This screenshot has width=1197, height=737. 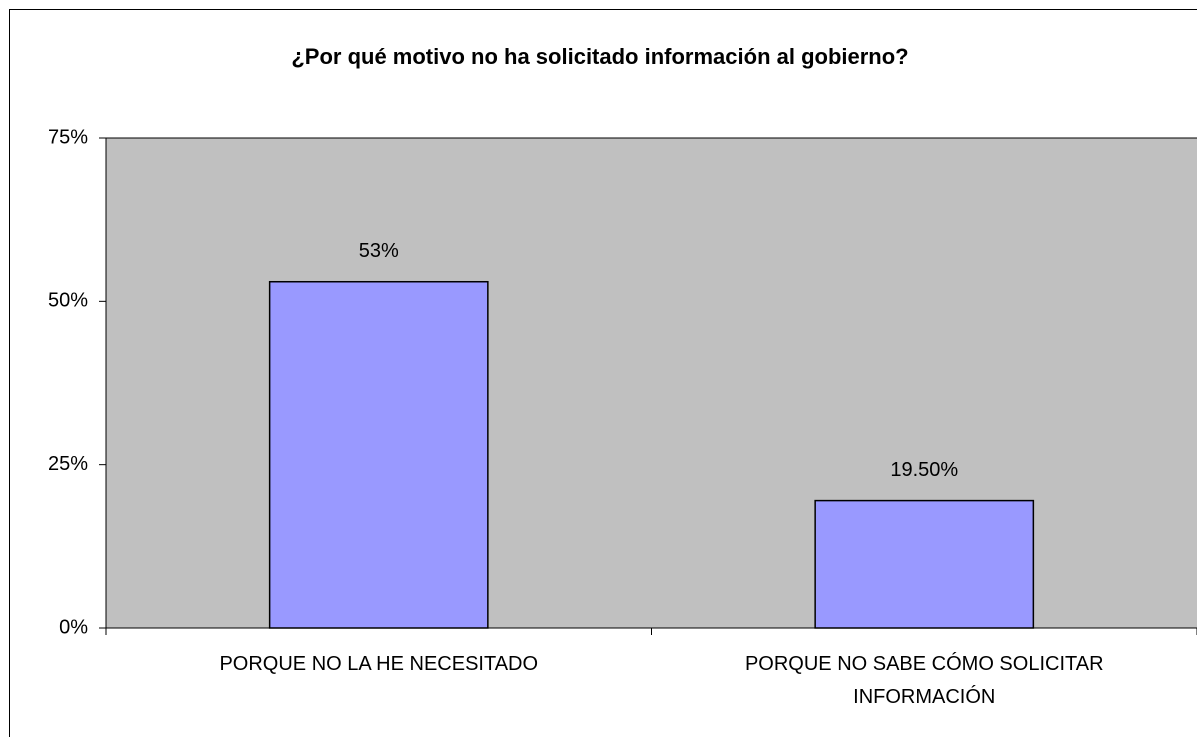 What do you see at coordinates (924, 470) in the screenshot?
I see `data-label: 19.50%` at bounding box center [924, 470].